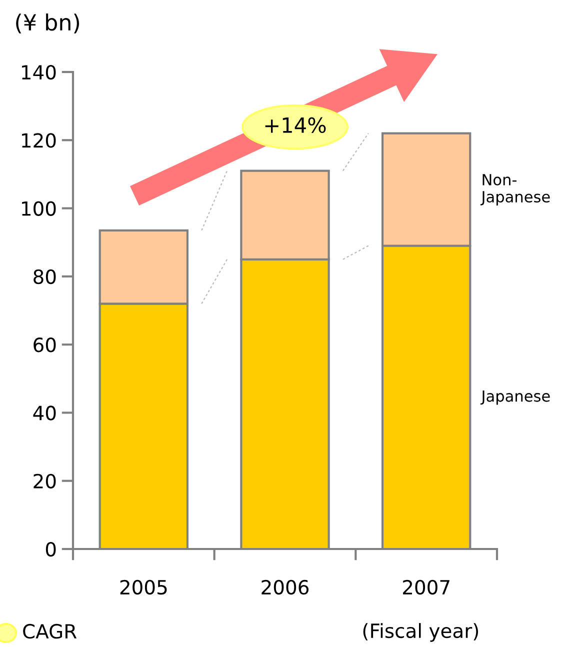 Image resolution: width=577 pixels, height=647 pixels. Describe the element at coordinates (295, 125) in the screenshot. I see `annotation: +14%` at that location.